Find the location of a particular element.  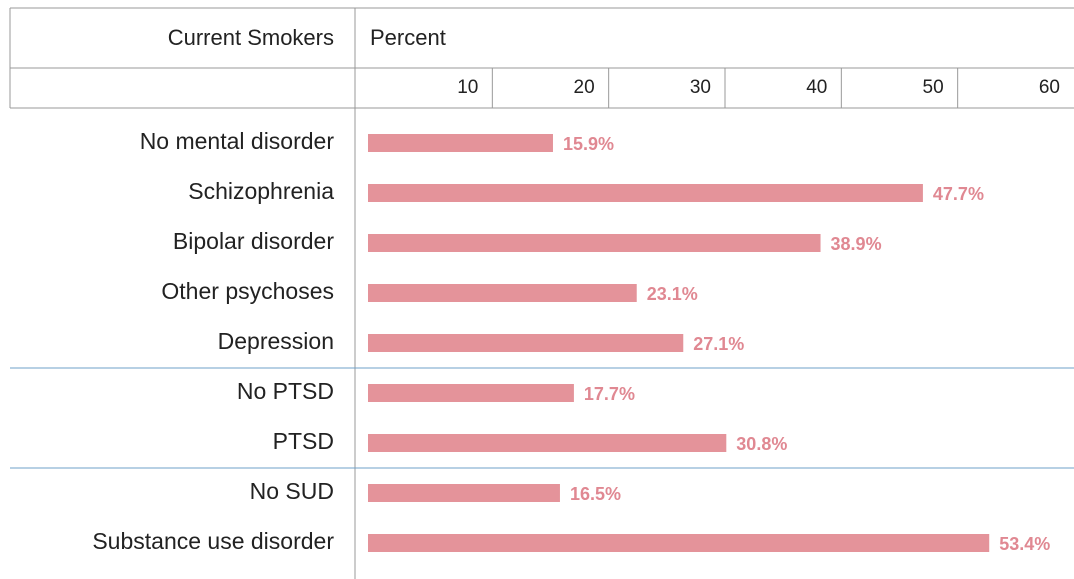

value-label: 38.9% is located at coordinates (856, 244).